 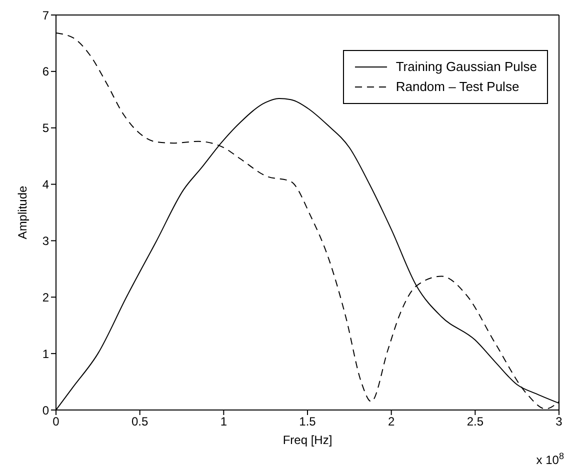 I want to click on y-tick-label: 4, so click(x=46, y=185).